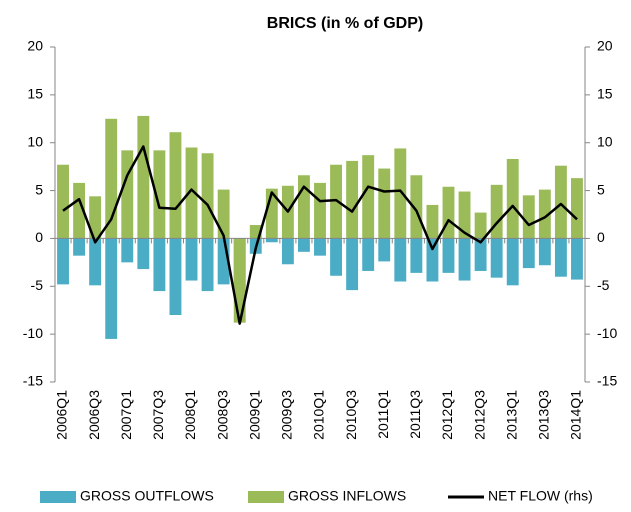 This screenshot has width=631, height=512. Describe the element at coordinates (479, 415) in the screenshot. I see `x-tick-label: 2012Q3` at that location.